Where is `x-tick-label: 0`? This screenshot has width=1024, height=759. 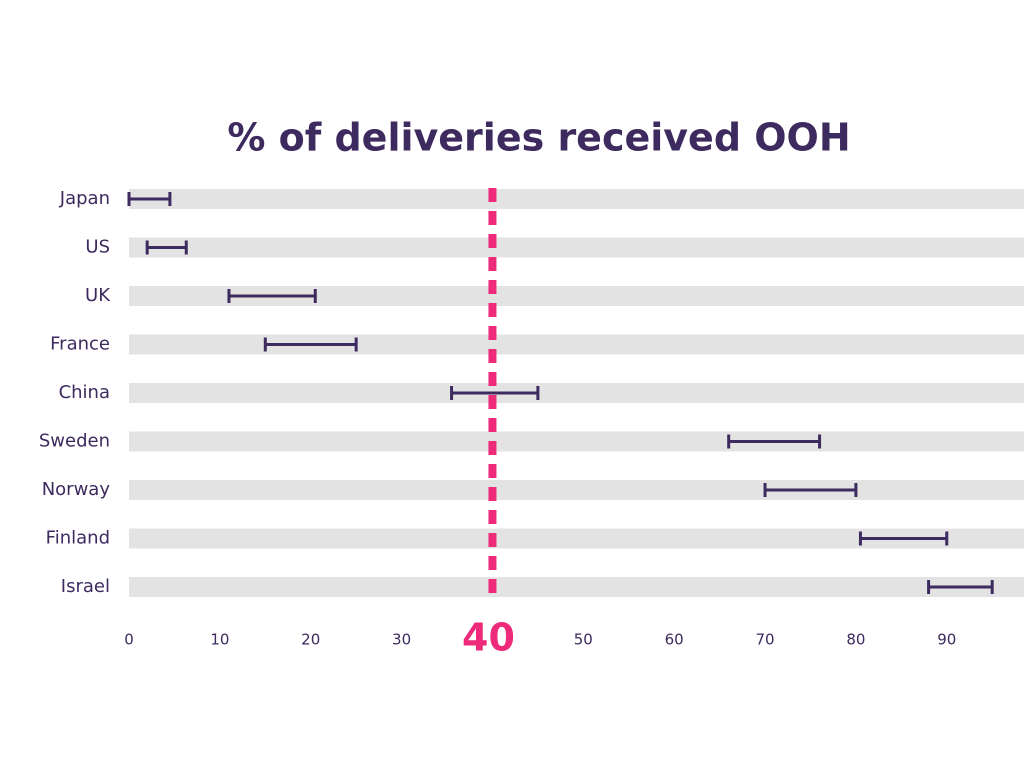
x-tick-label: 0 is located at coordinates (129, 640).